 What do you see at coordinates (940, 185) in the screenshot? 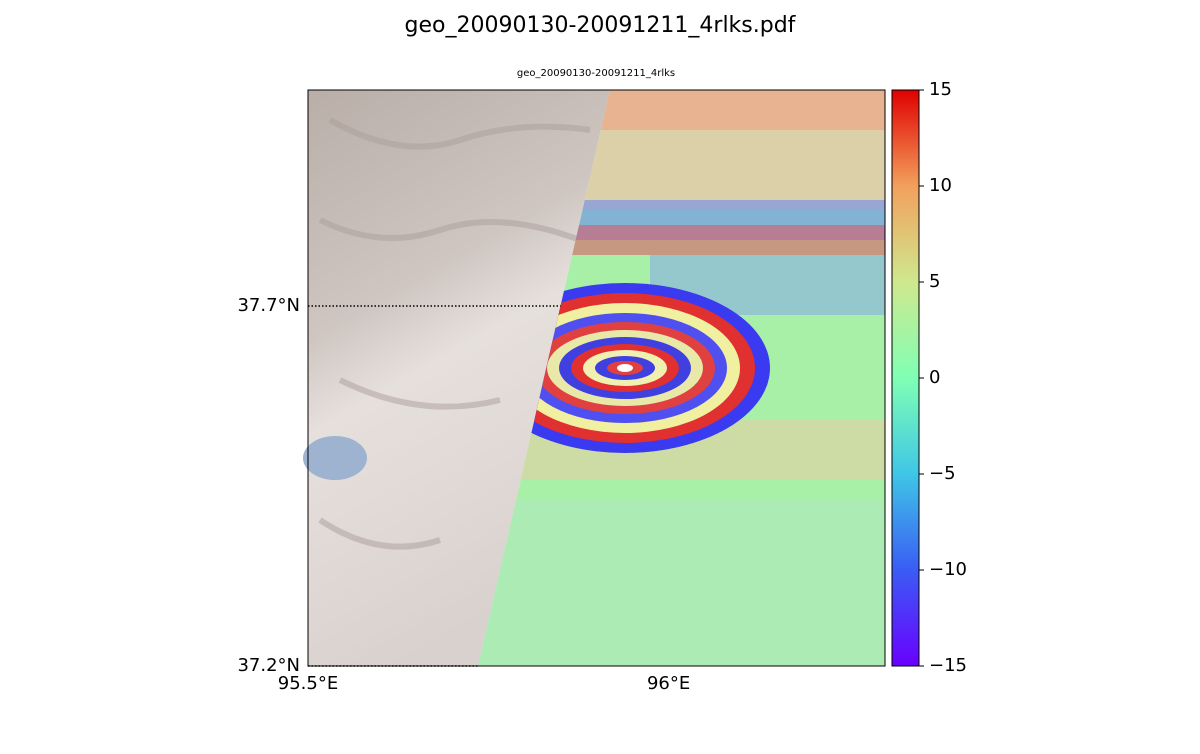
I see `colorbar-tick-label: 10` at bounding box center [940, 185].